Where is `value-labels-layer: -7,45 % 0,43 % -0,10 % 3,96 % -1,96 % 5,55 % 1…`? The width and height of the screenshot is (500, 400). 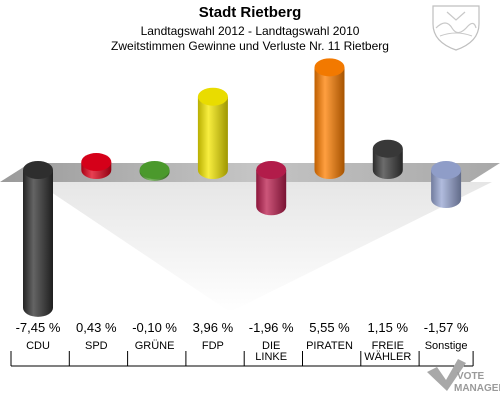 value-labels-layer: -7,45 % 0,43 % -0,10 % 3,96 % -1,96 % 5,55 % 1… is located at coordinates (242, 327).